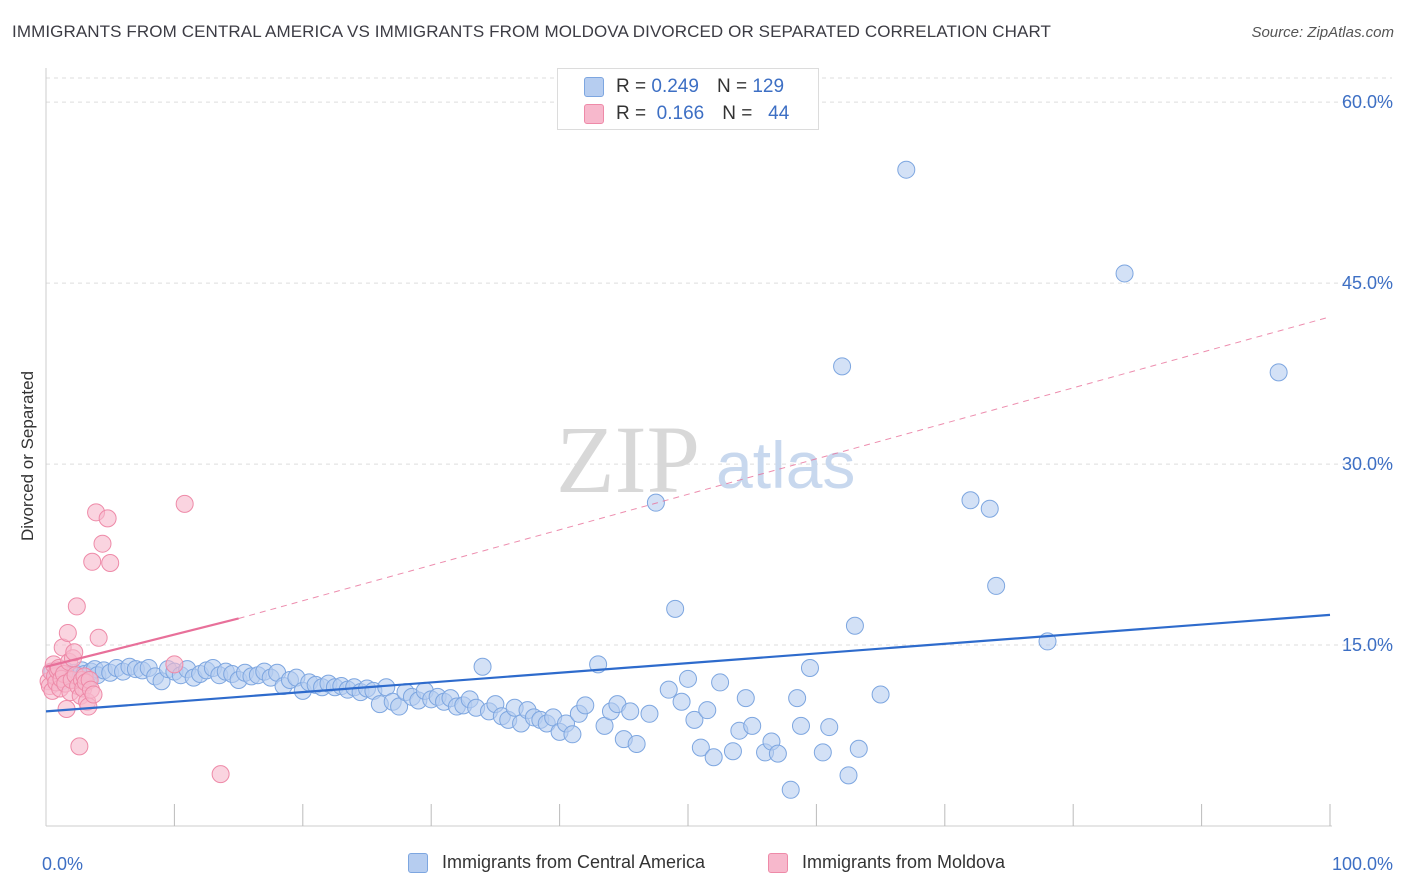 The image size is (1406, 892). I want to click on x-tick-label: 0.0%, so click(62, 864).